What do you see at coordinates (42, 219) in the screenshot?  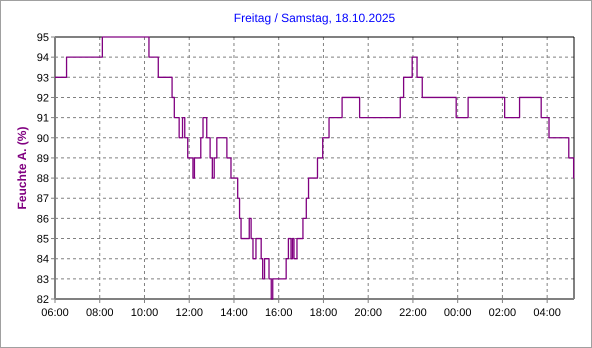 I see `y-tick-label: 86` at bounding box center [42, 219].